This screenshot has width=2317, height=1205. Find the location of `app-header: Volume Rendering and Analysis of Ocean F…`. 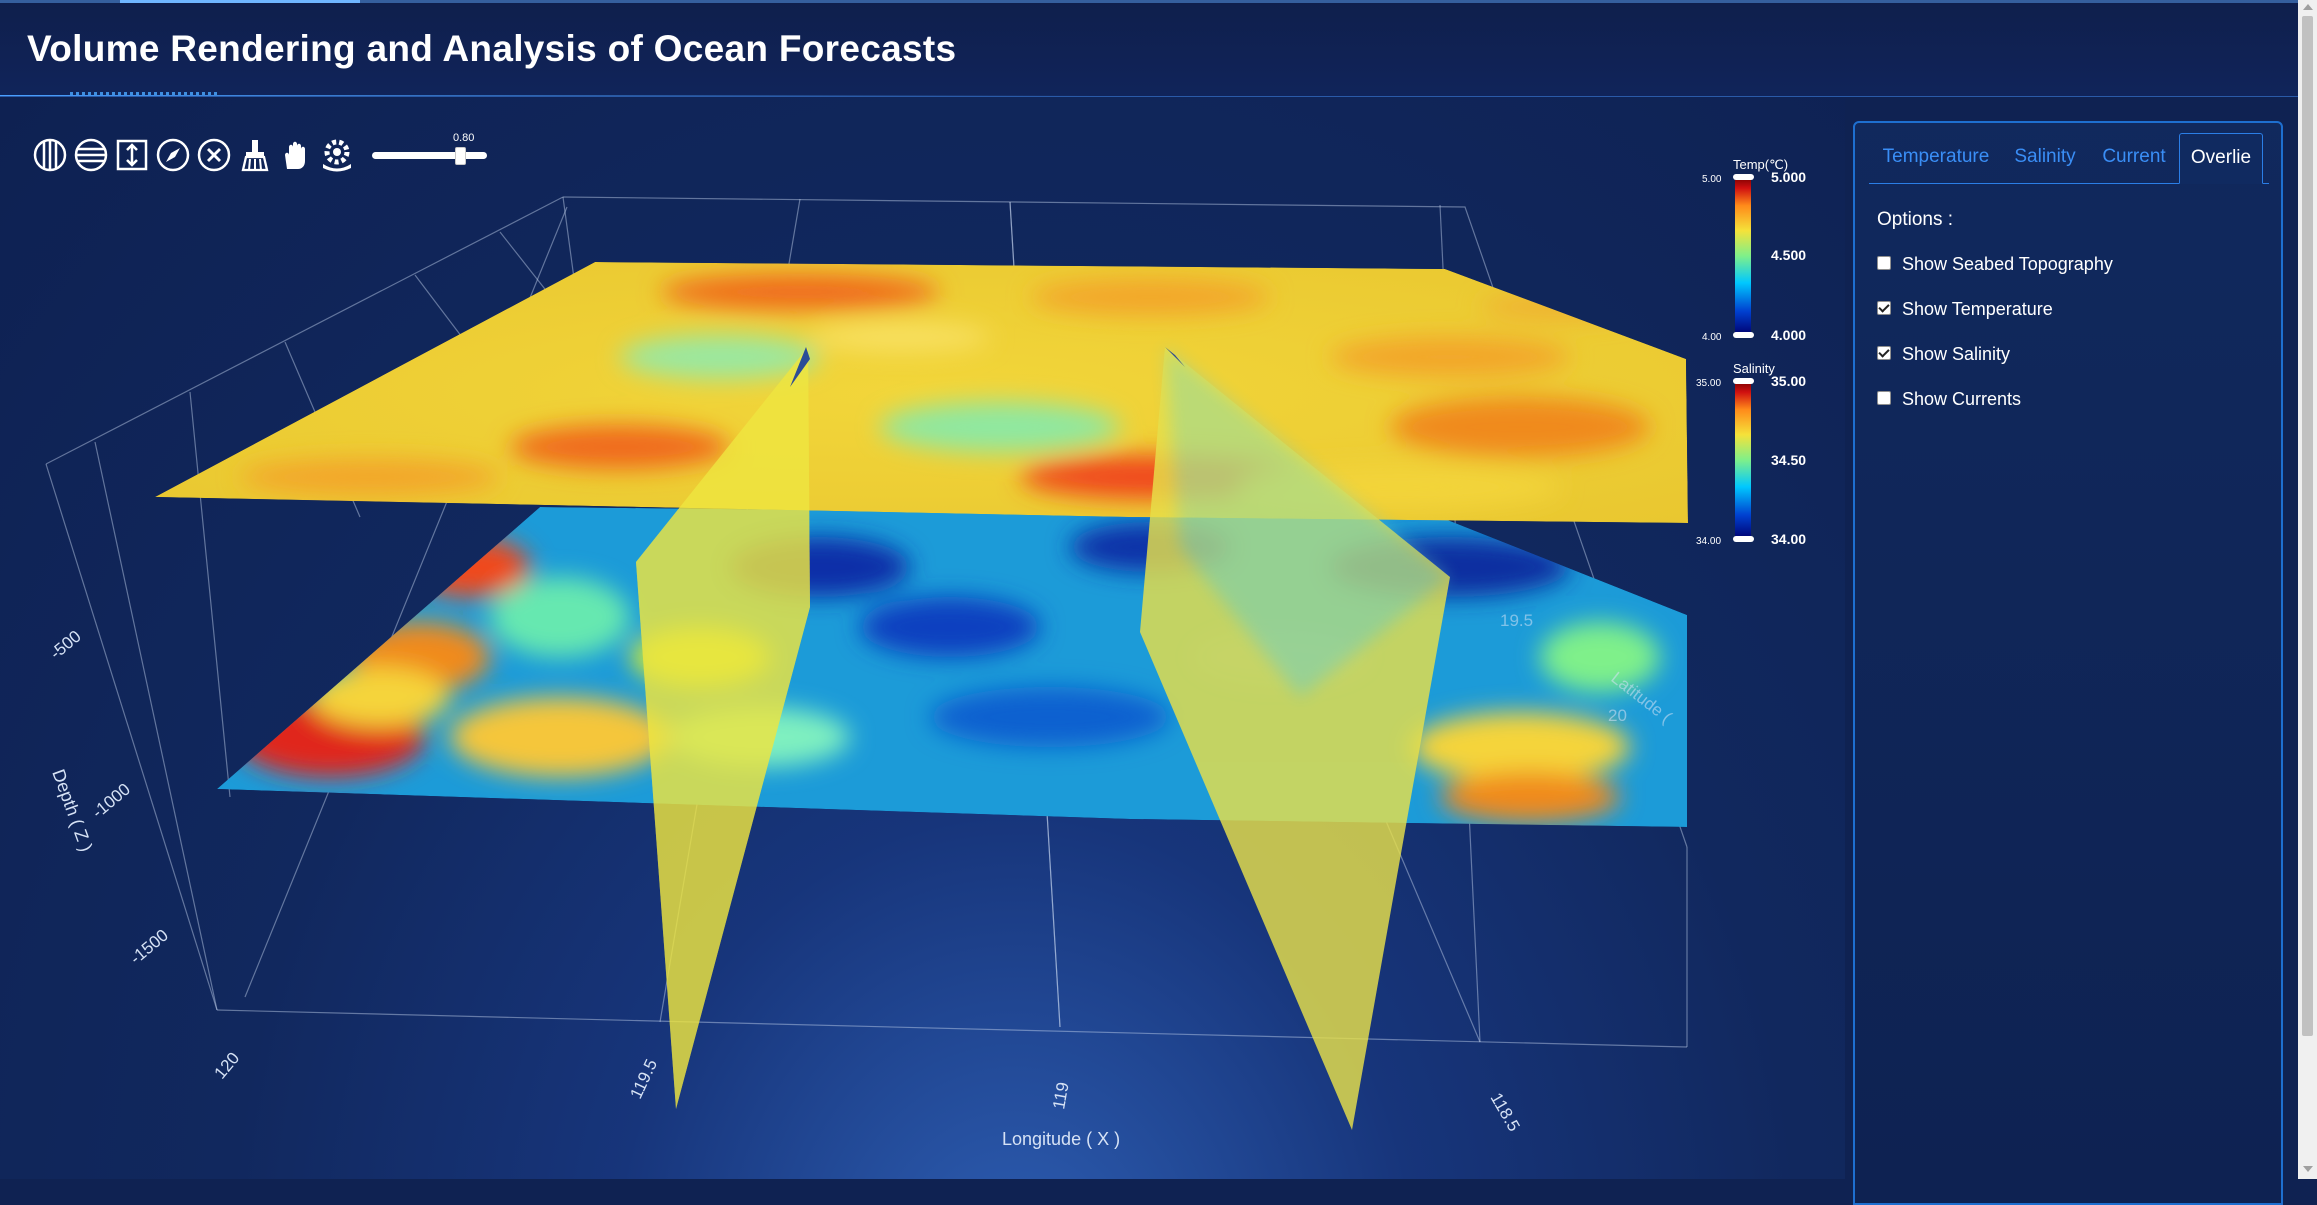

app-header: Volume Rendering and Analysis of Ocean F… is located at coordinates (1149, 48).